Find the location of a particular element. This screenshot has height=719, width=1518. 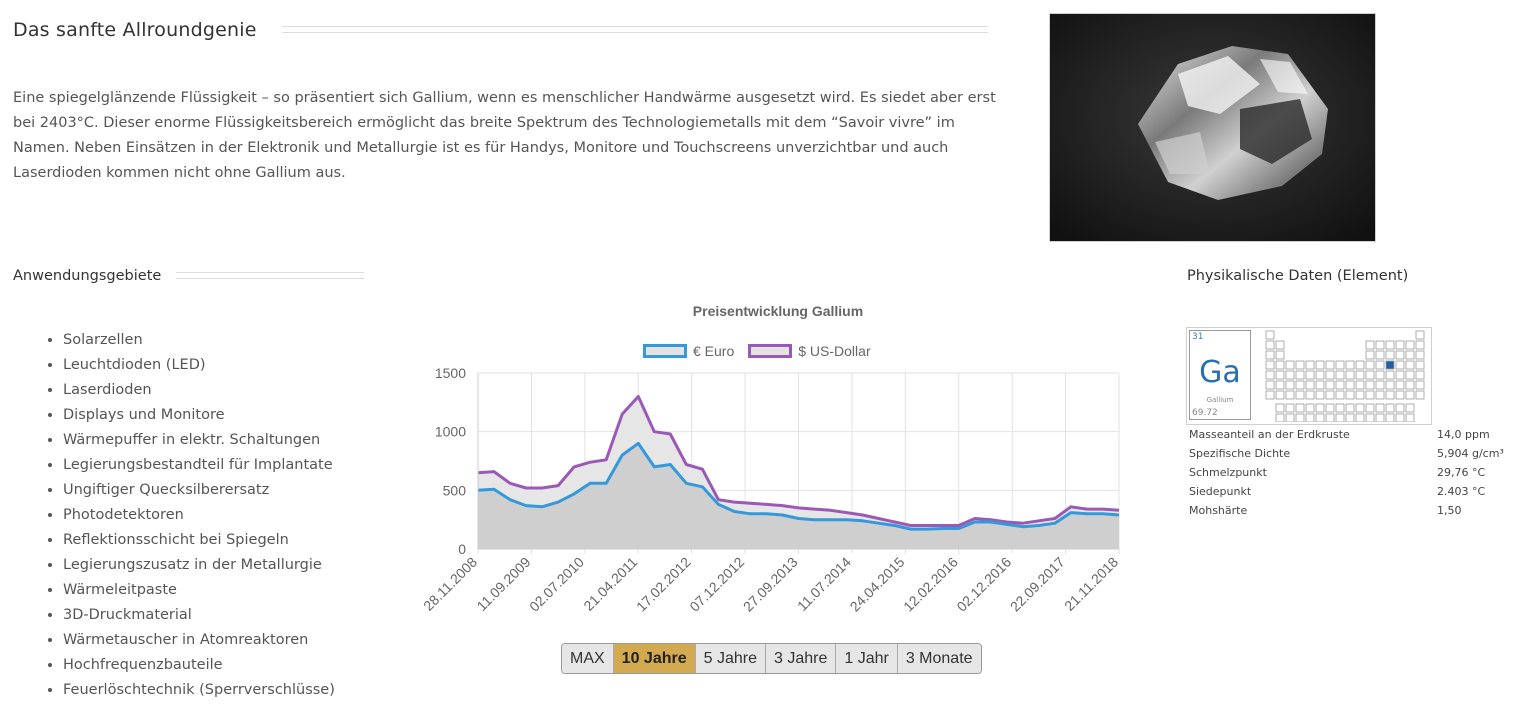

element-card: 31 Ga Gallium 69.72 is located at coordinates (1309, 376).